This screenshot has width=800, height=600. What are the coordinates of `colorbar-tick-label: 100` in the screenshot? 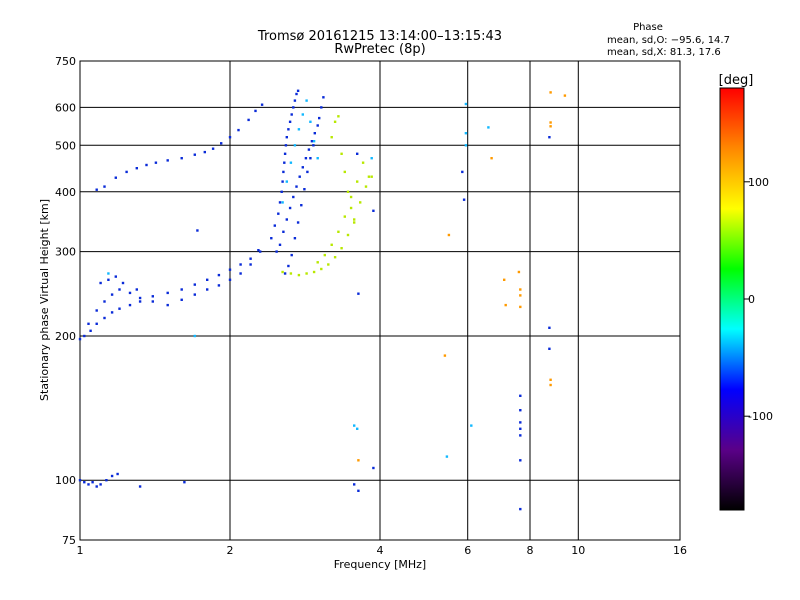 It's located at (758, 182).